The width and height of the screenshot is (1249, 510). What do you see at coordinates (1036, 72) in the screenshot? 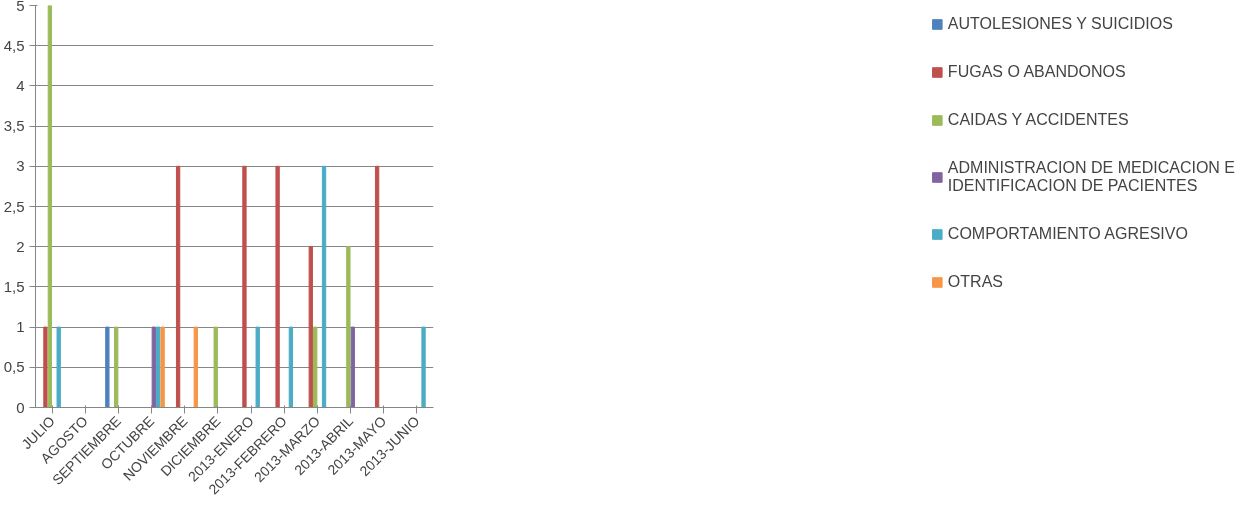
I see `legend-label: FUGAS O ABANDONOS` at bounding box center [1036, 72].